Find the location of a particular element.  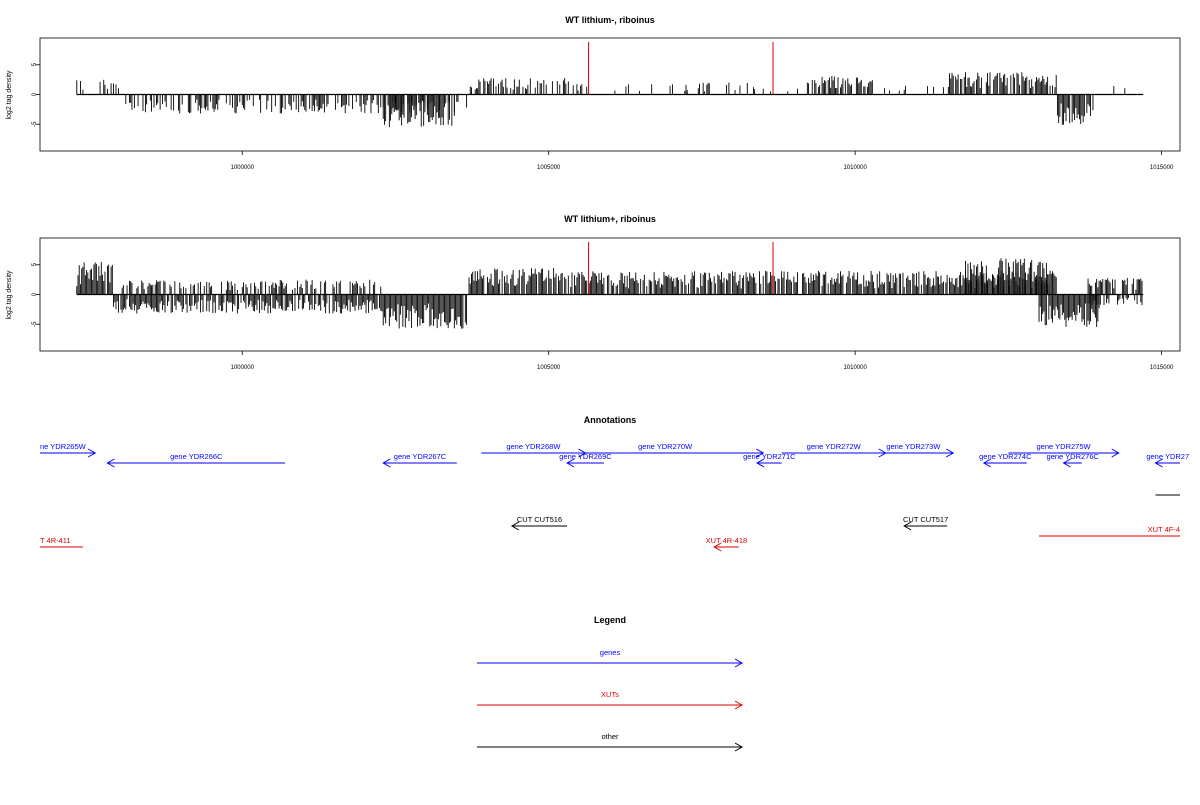

xut-feature: T 4R-411 is located at coordinates (61, 542).